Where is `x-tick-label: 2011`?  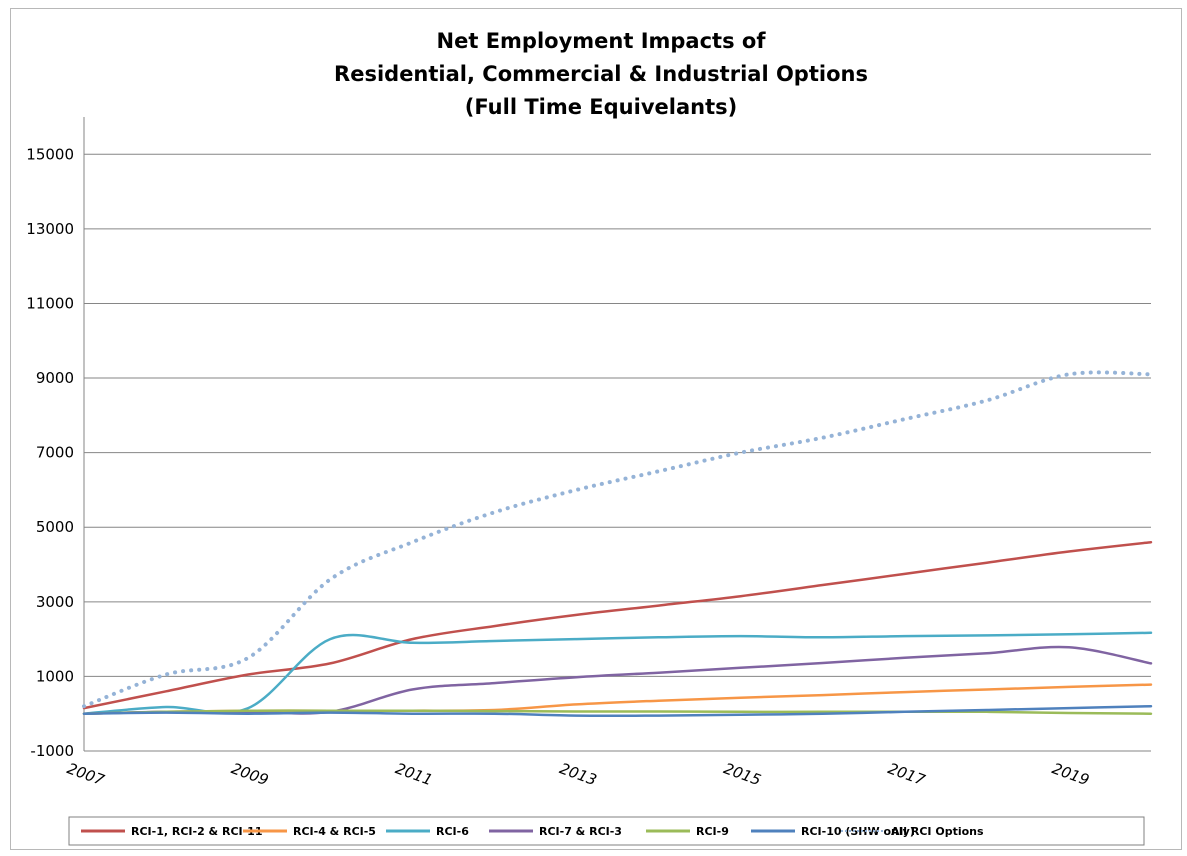 x-tick-label: 2011 is located at coordinates (414, 774).